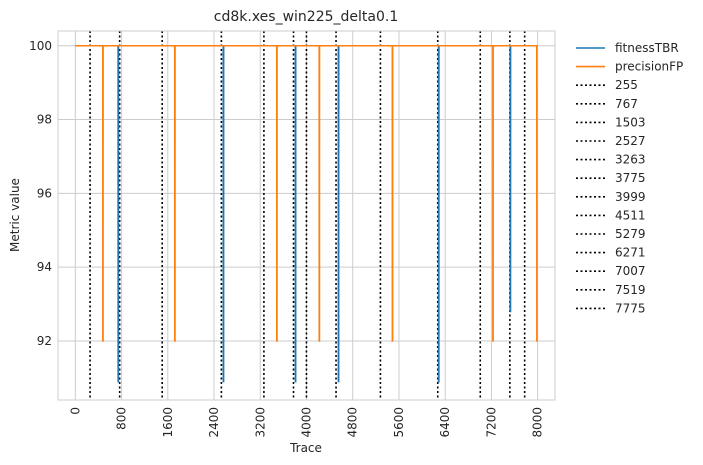  Describe the element at coordinates (630, 308) in the screenshot. I see `legend-label: 7775` at that location.